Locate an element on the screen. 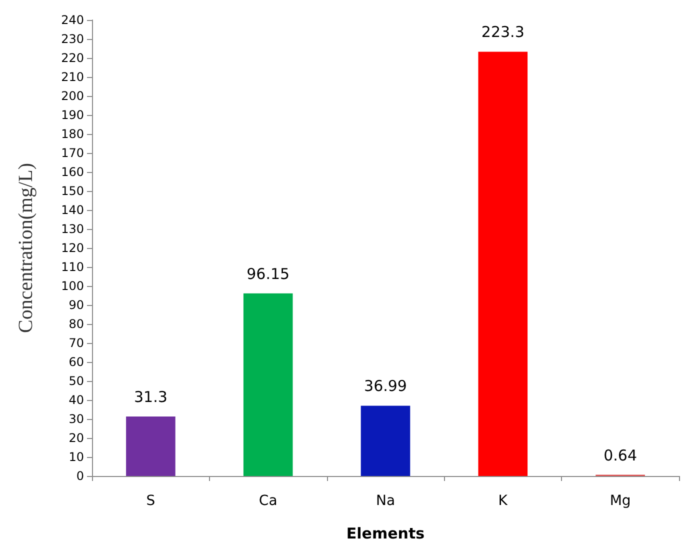 Image resolution: width=681 pixels, height=558 pixels. y-tick-label: 100 is located at coordinates (72, 286).